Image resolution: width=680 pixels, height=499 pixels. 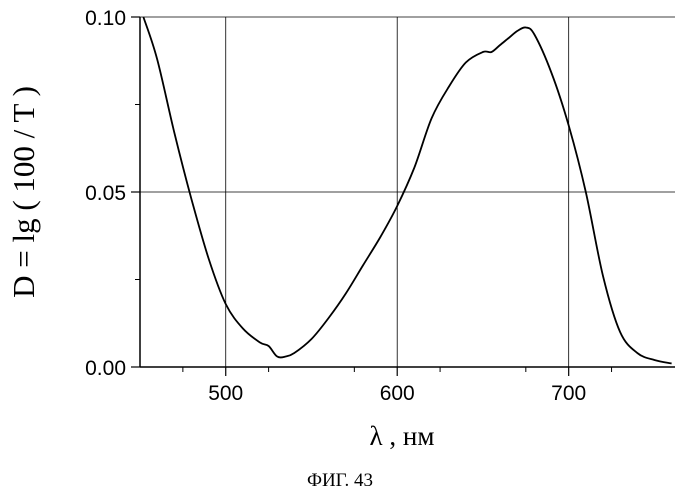 I want to click on y-tick-label-2: 0.10, so click(x=105, y=18).